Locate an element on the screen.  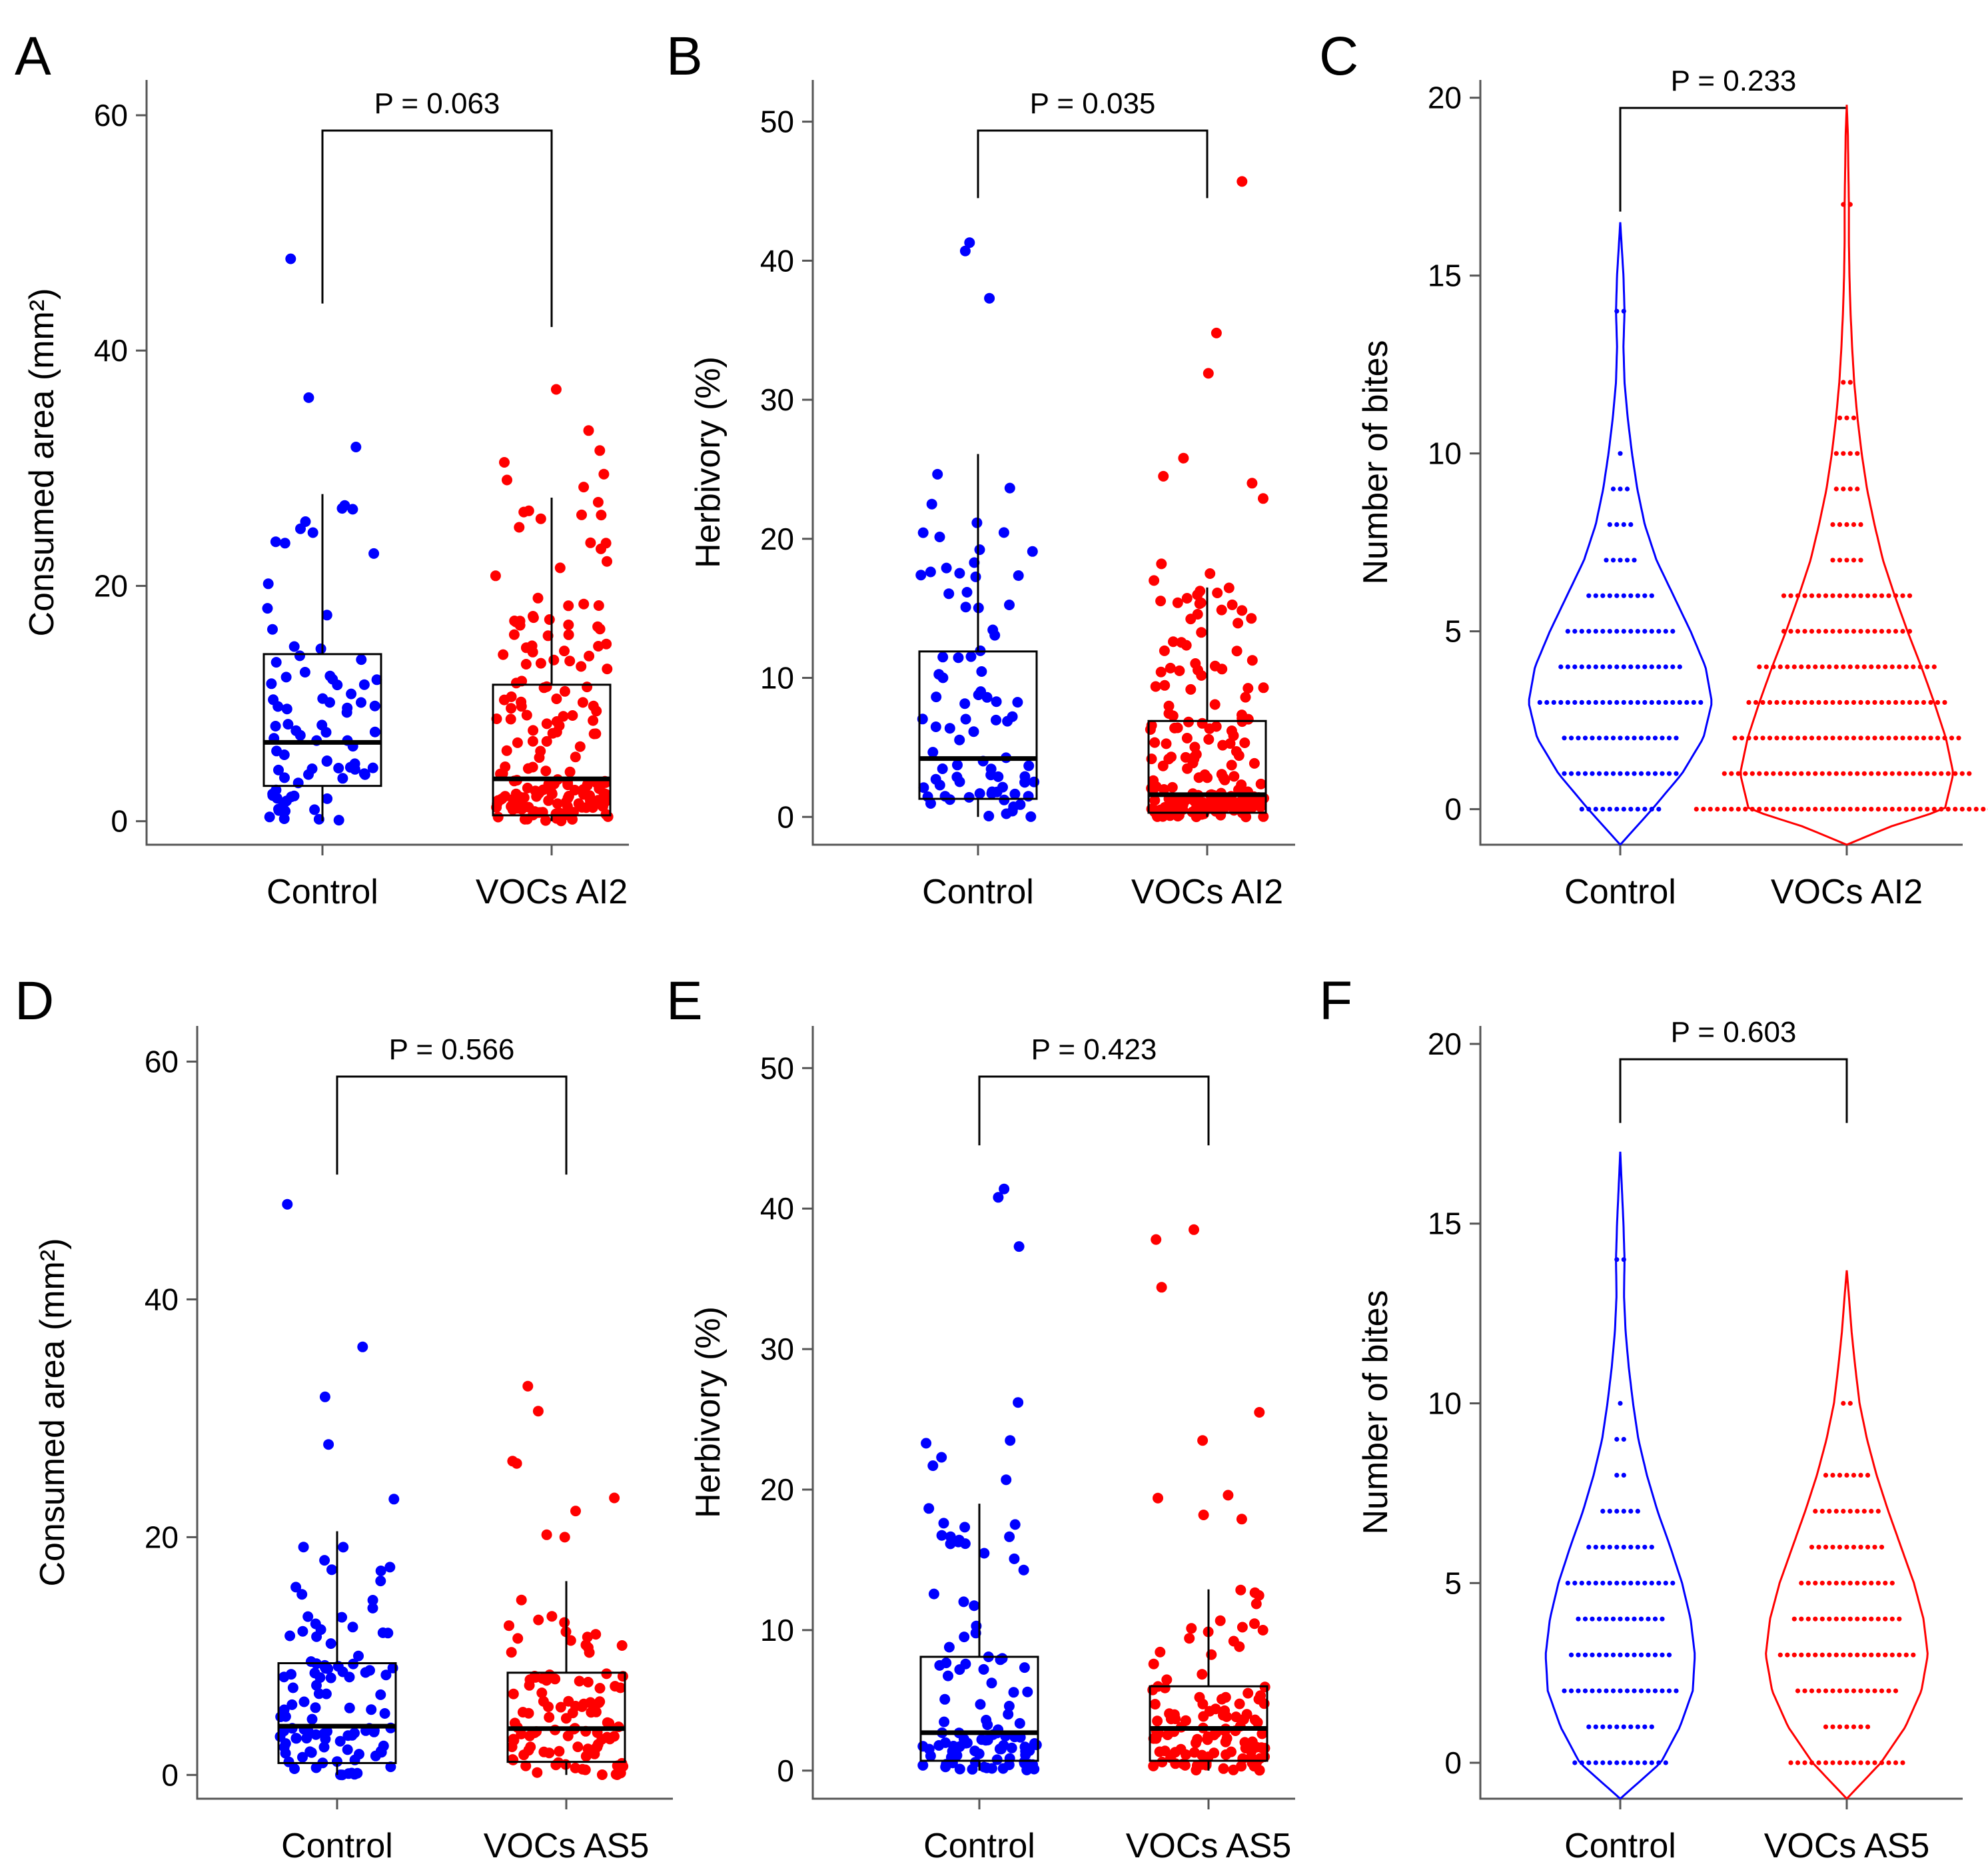
y-tick-label: 40 is located at coordinates (162, 1299).